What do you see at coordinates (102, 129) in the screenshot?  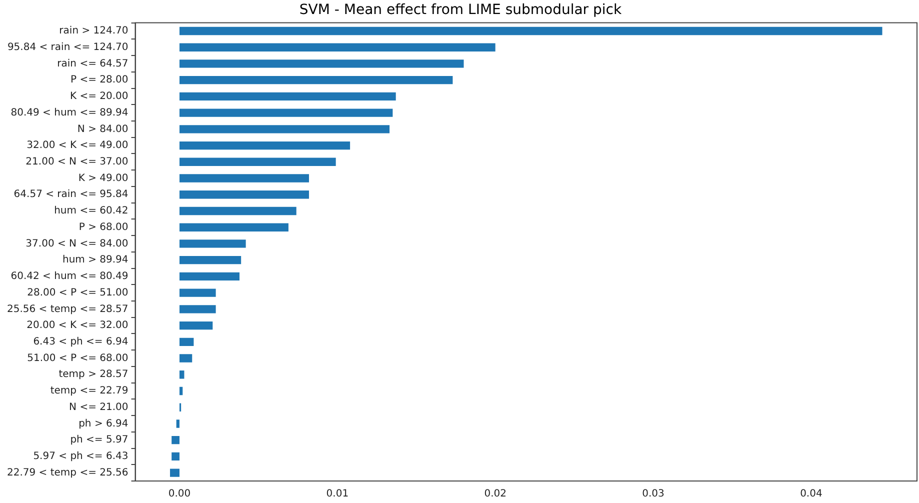 I see `y-tick-label: N > 84.00` at bounding box center [102, 129].